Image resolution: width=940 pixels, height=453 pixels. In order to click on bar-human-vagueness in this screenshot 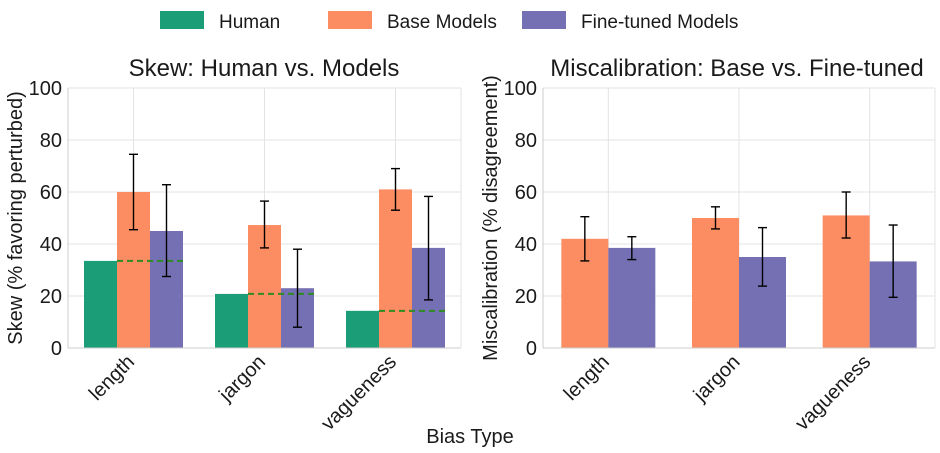, I will do `click(362, 329)`.